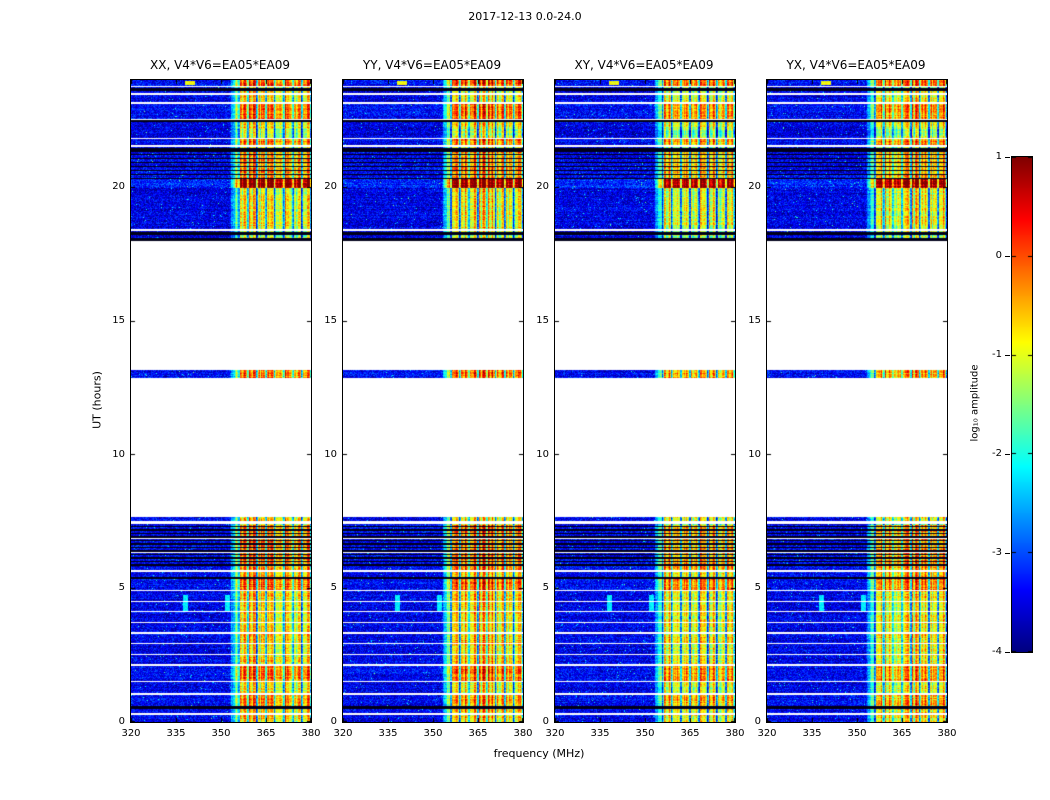 The image size is (1050, 800). I want to click on panel-title: XX, V4*V6=EA05*EA09, so click(220, 65).